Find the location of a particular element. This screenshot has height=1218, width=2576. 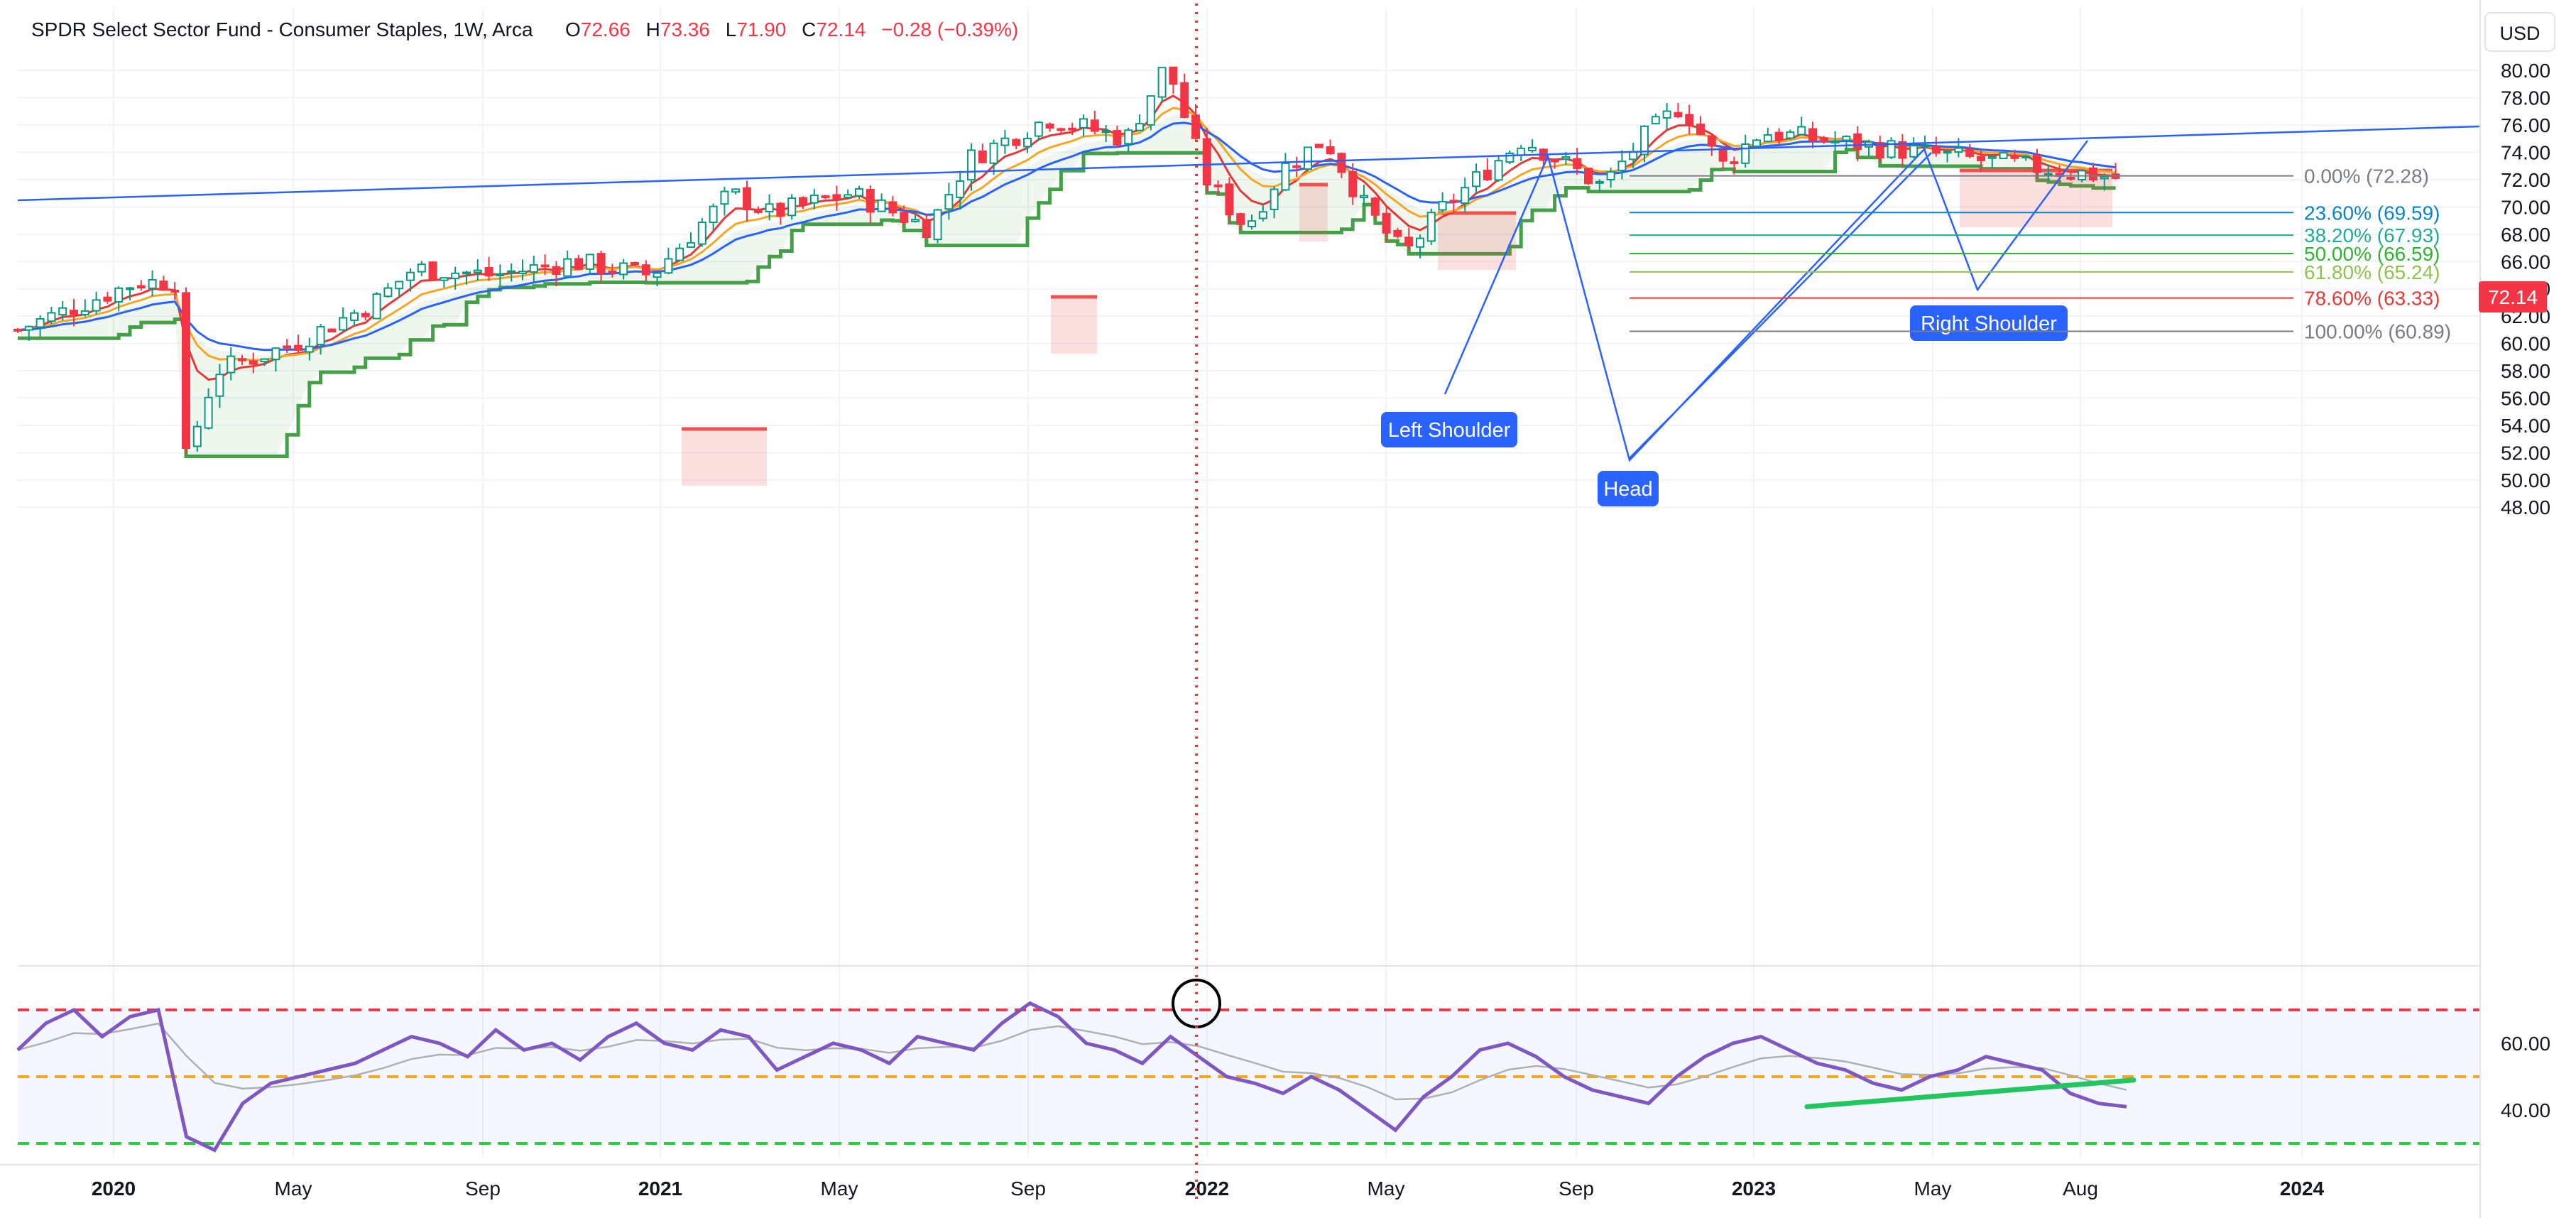

neckline-trendline is located at coordinates (1249, 163).